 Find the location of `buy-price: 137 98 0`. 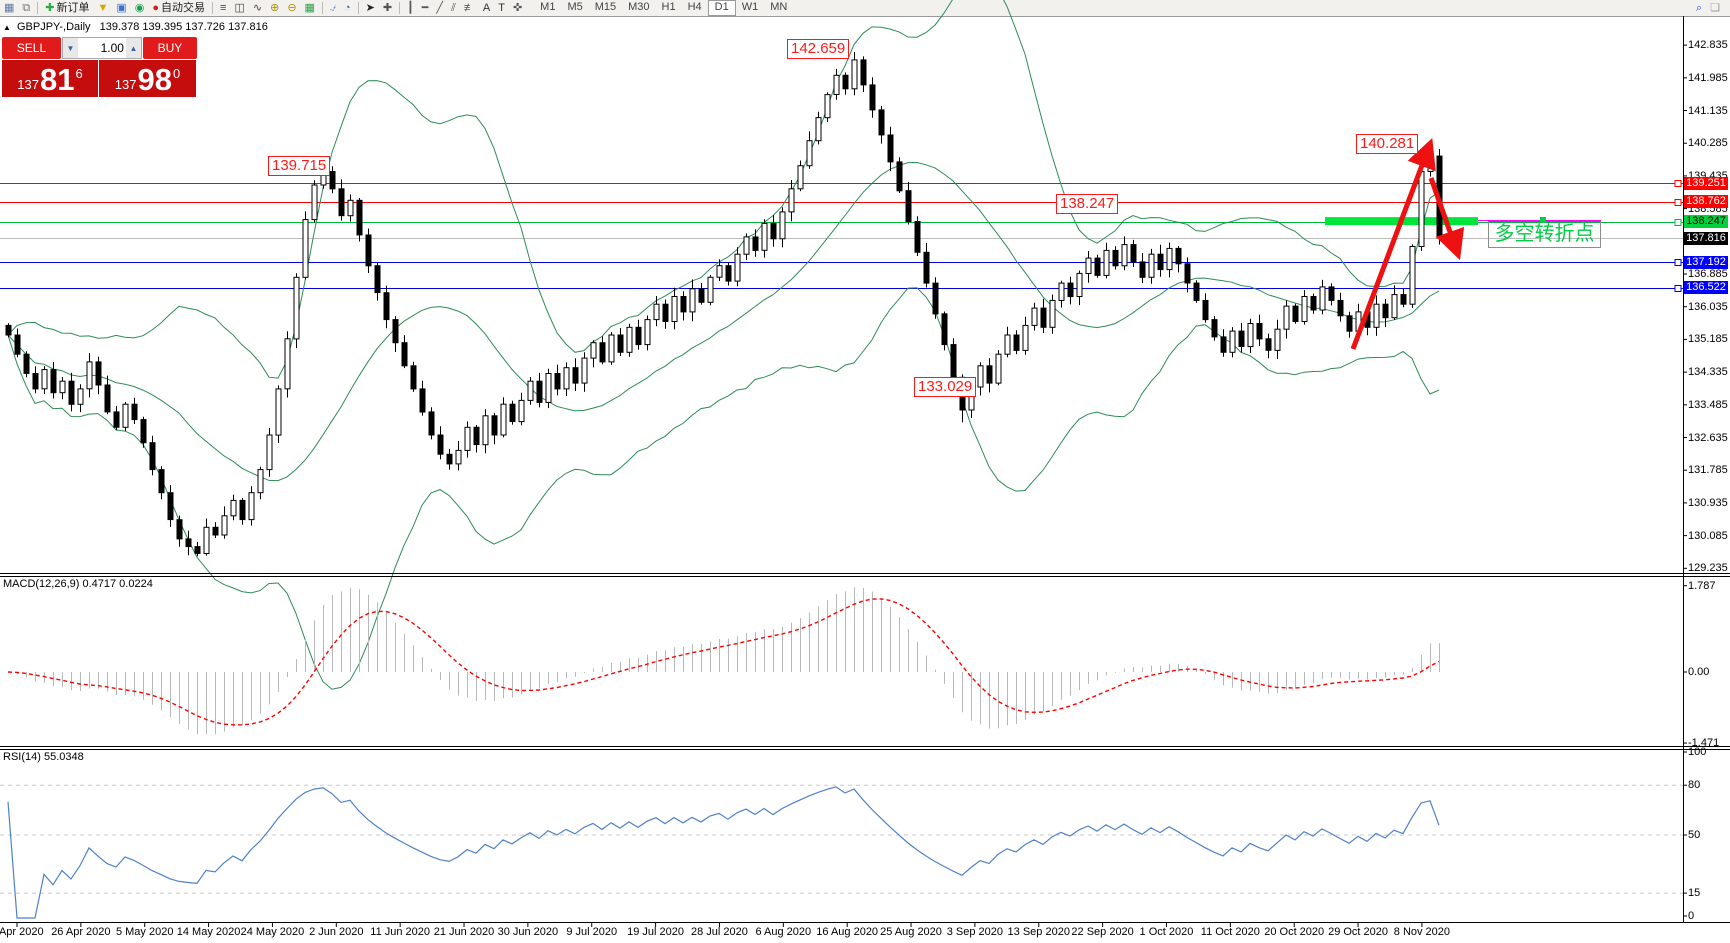

buy-price: 137 98 0 is located at coordinates (147, 78).